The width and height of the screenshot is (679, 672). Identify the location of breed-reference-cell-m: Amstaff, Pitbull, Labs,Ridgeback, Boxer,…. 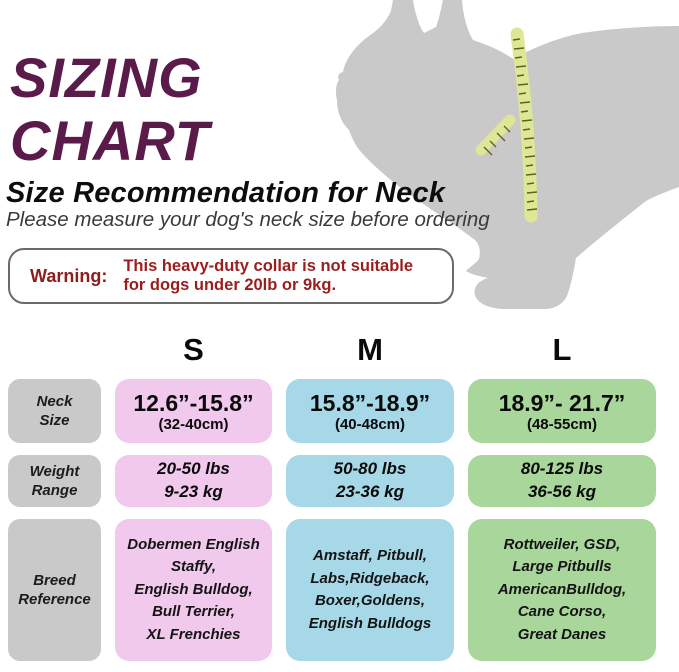
(370, 590).